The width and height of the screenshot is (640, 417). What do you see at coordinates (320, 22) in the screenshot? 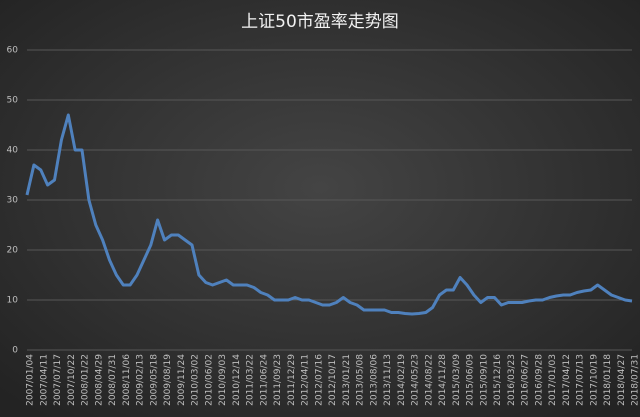
I see `chart-title: 上证50市盈率走势图` at bounding box center [320, 22].